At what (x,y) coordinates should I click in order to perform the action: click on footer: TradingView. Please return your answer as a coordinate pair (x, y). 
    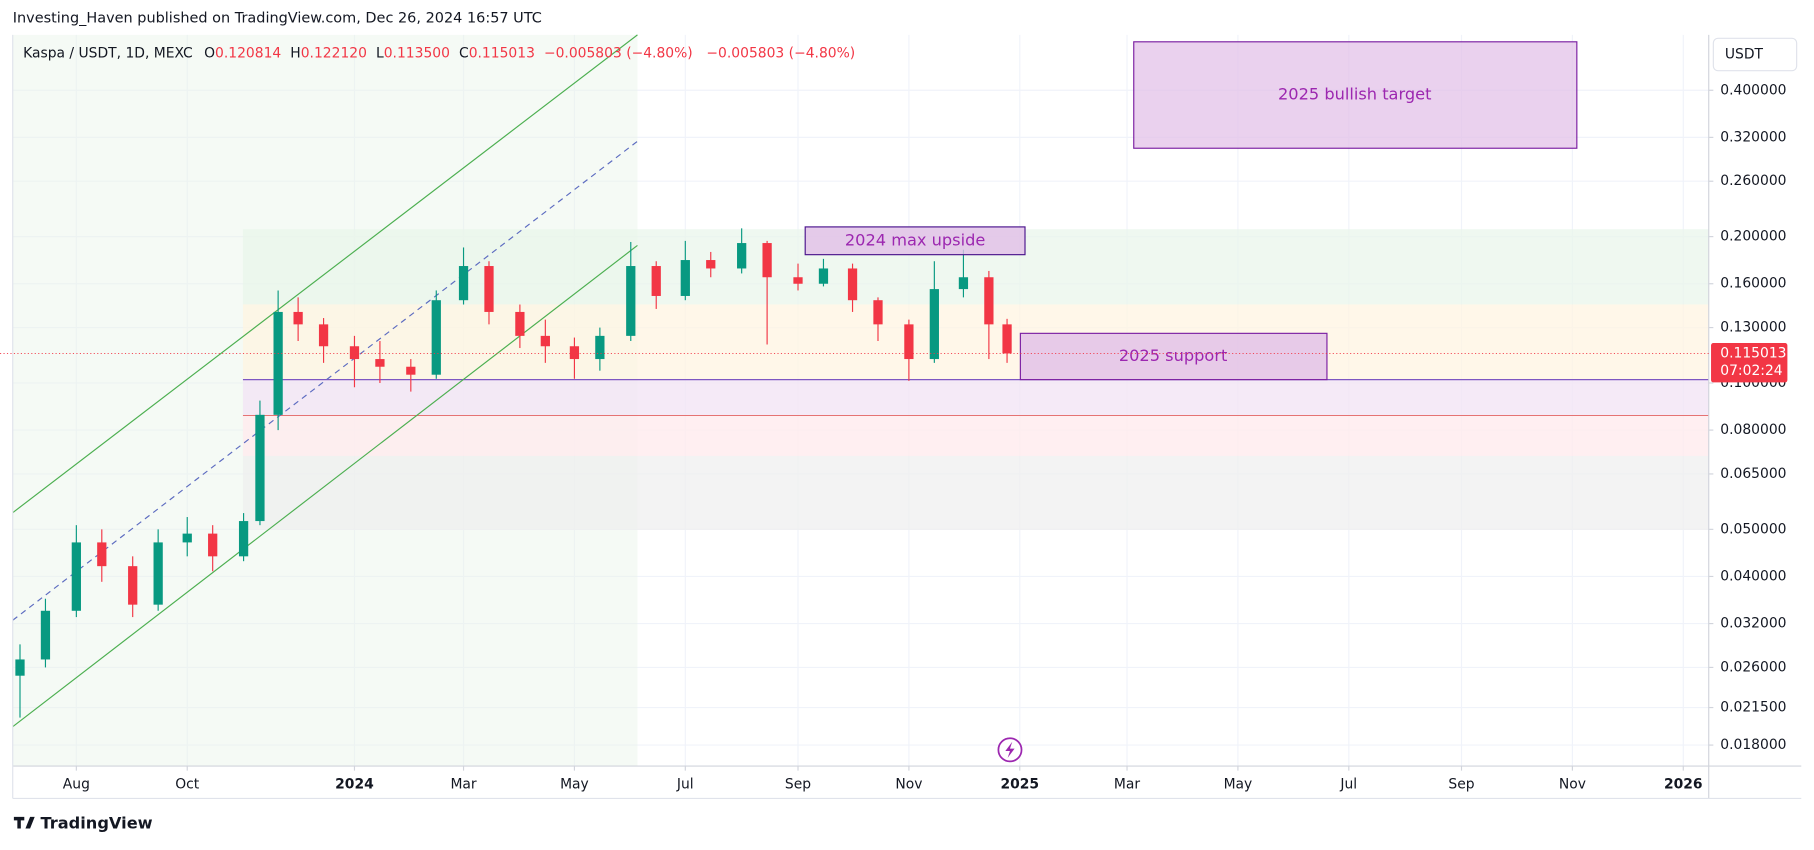
    Looking at the image, I should click on (96, 822).